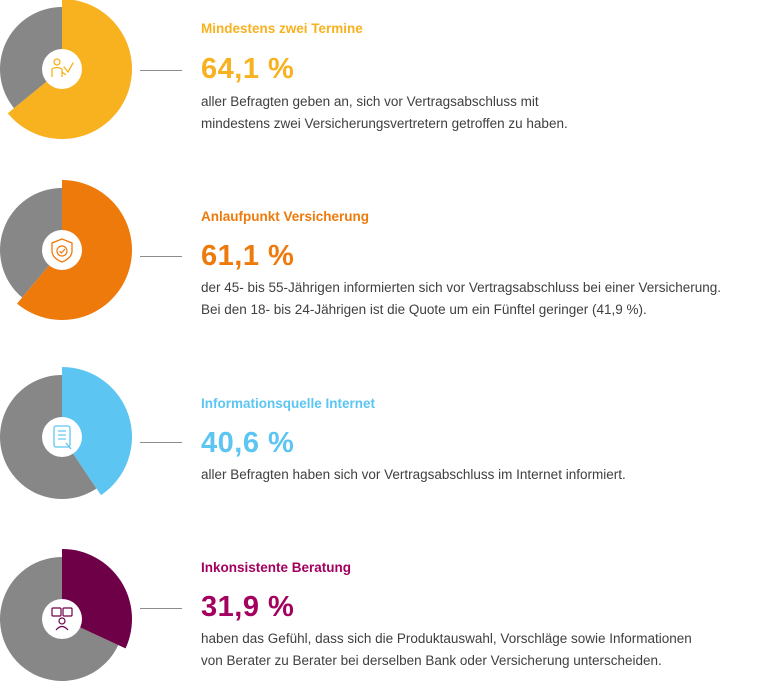  I want to click on donut-value-slice, so click(97, 431).